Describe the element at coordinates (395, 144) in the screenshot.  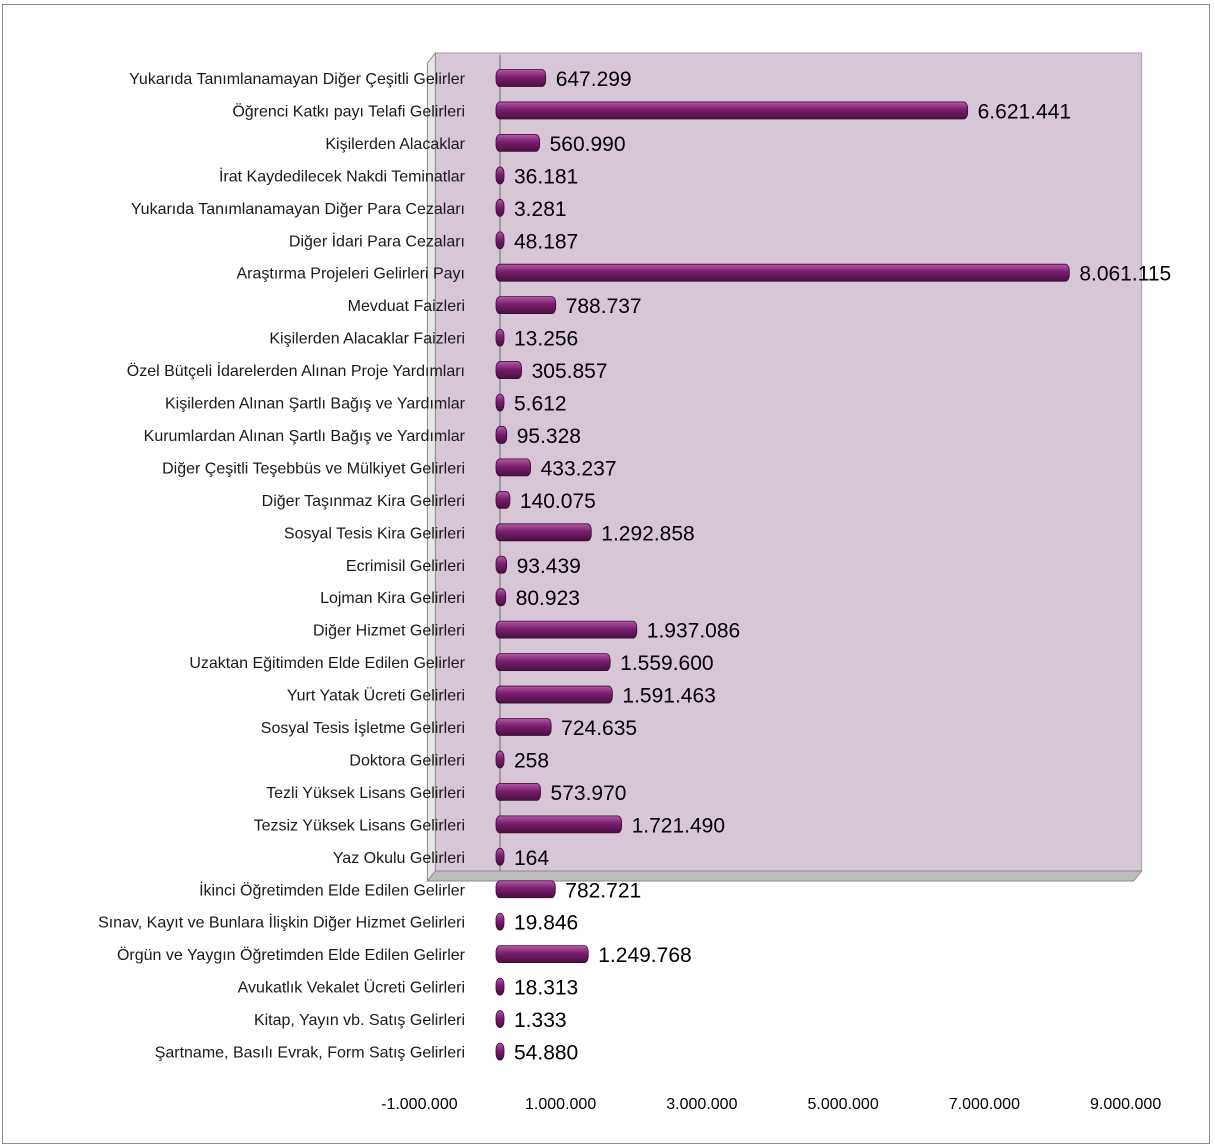
I see `category-label: Kişilerden Alacaklar` at that location.